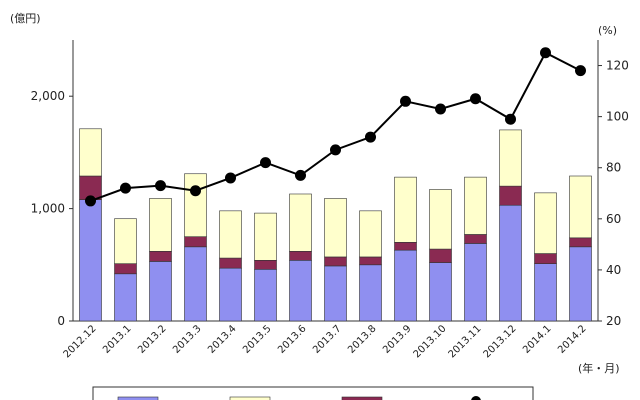  What do you see at coordinates (48, 209) in the screenshot?
I see `left-tick-label: 1,000` at bounding box center [48, 209].